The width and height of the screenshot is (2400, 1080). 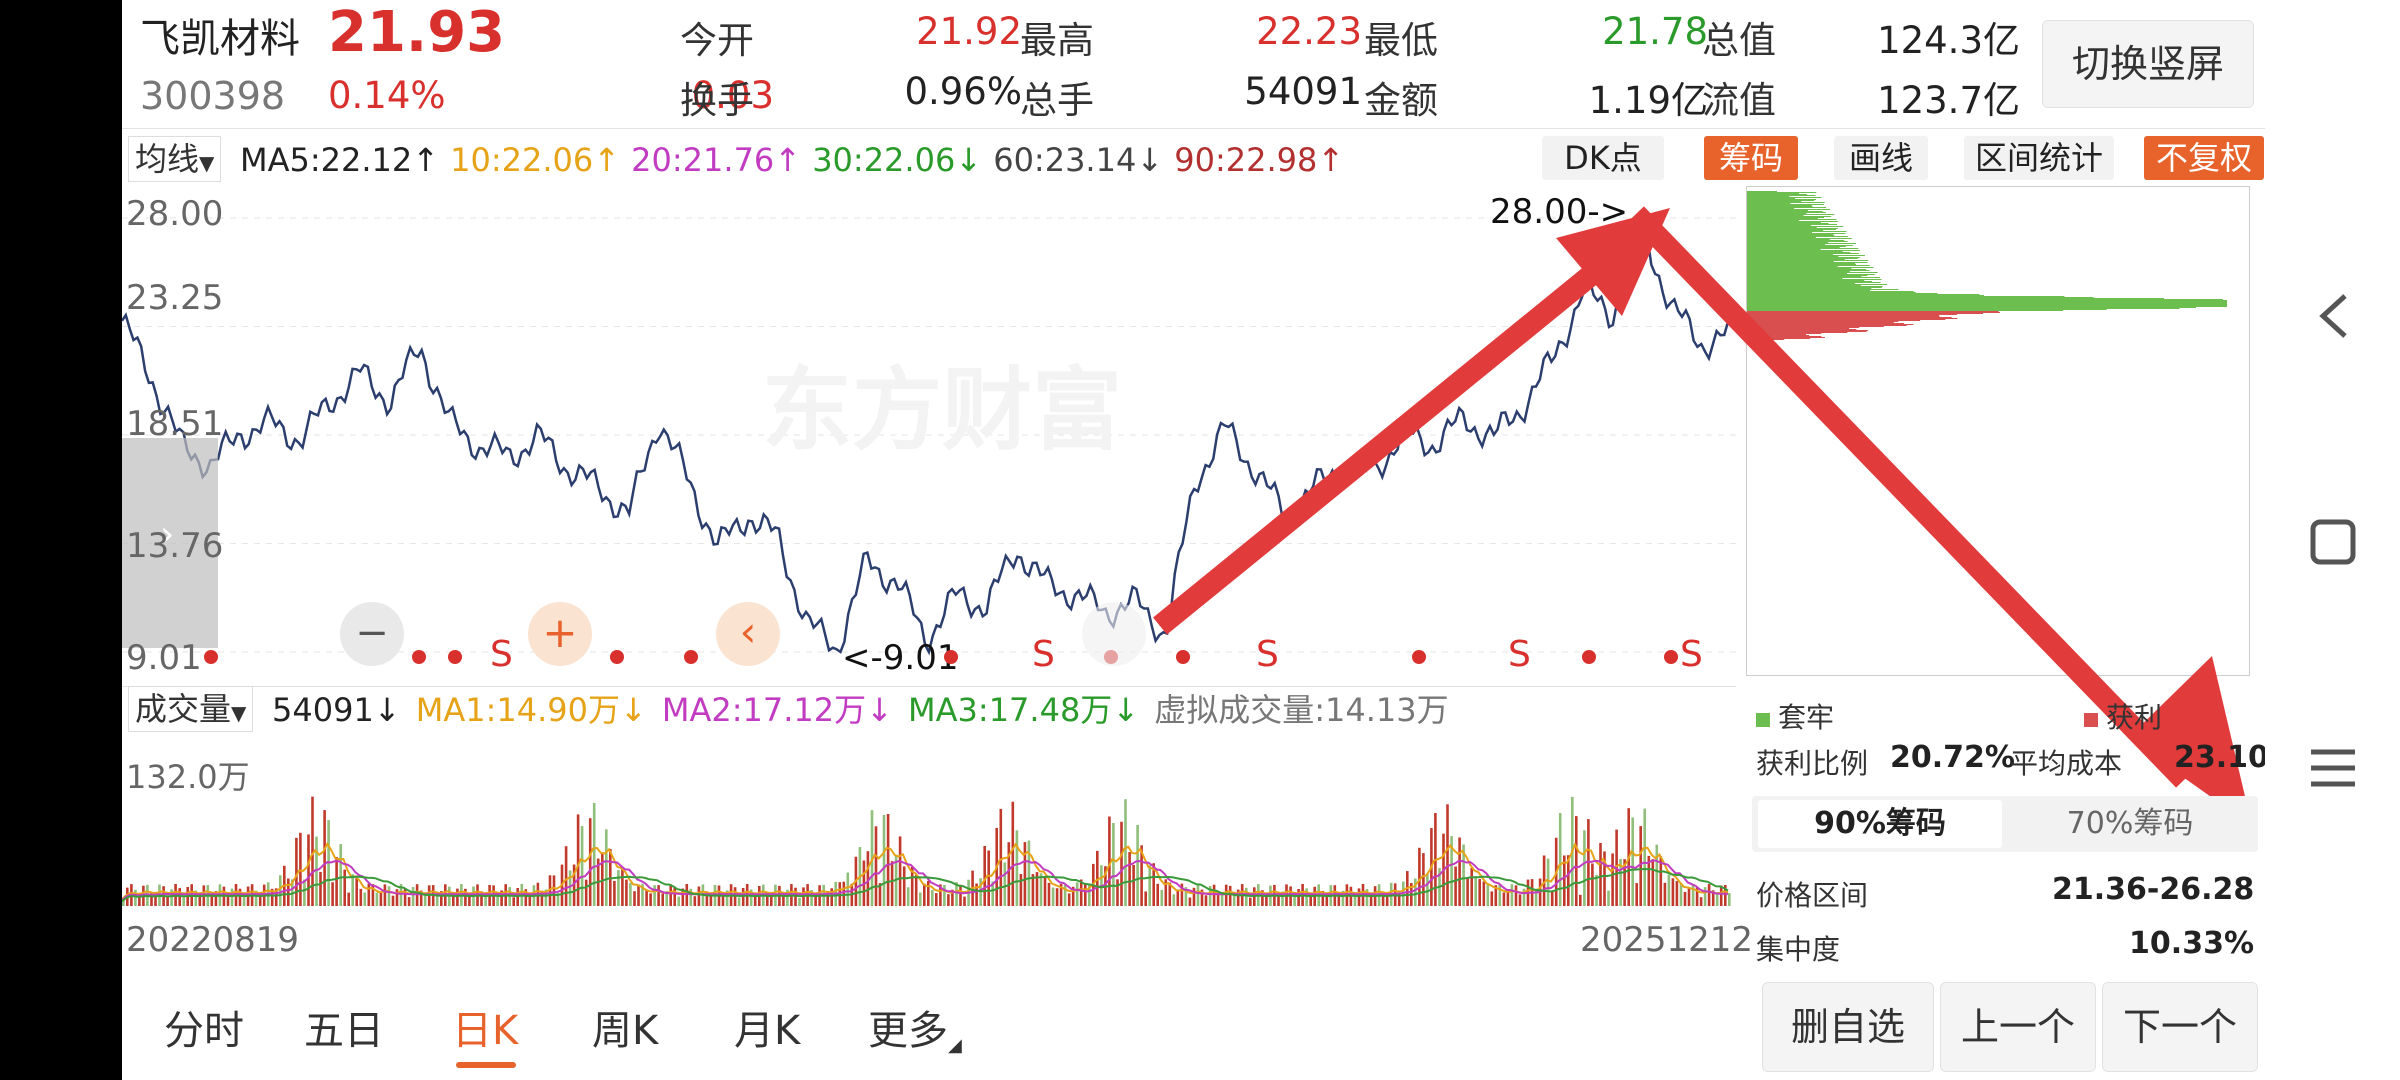 I want to click on ma-selector: 均线▼, so click(x=175, y=159).